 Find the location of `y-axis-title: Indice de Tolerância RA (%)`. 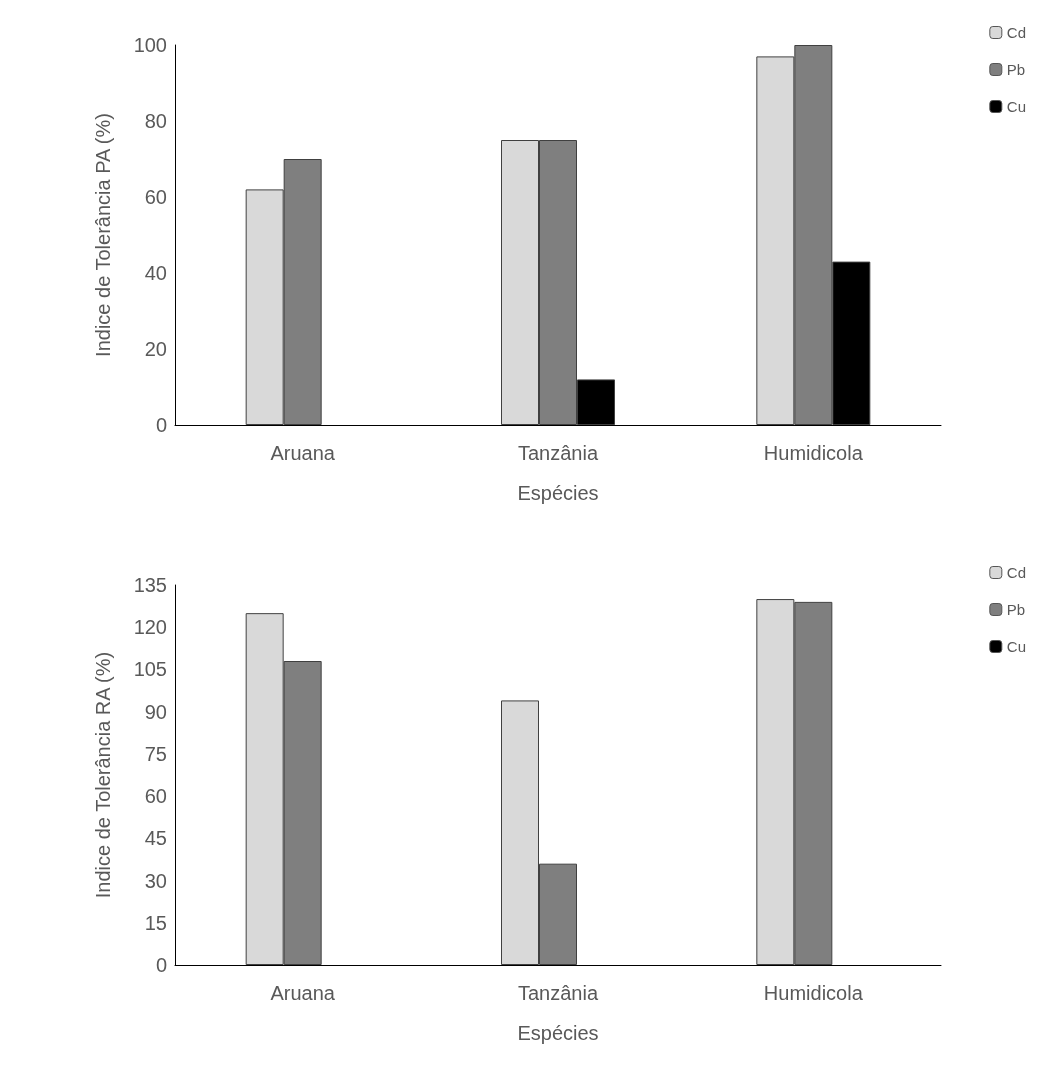

y-axis-title: Indice de Tolerância RA (%) is located at coordinates (103, 775).